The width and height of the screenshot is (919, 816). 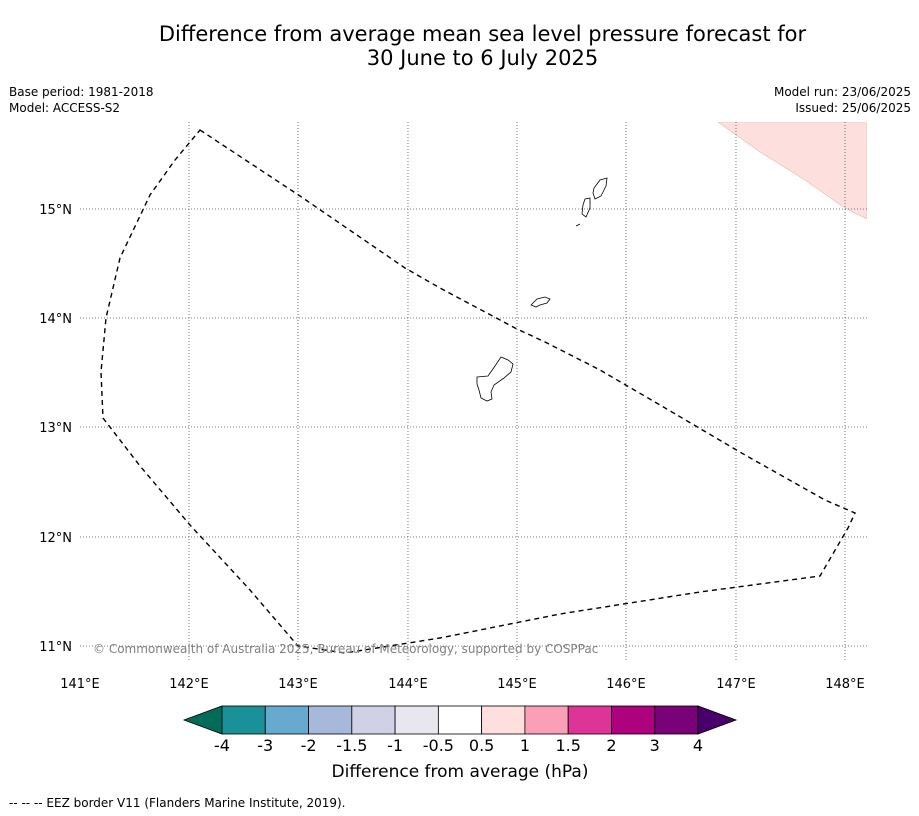 What do you see at coordinates (540, 302) in the screenshot?
I see `rota-island` at bounding box center [540, 302].